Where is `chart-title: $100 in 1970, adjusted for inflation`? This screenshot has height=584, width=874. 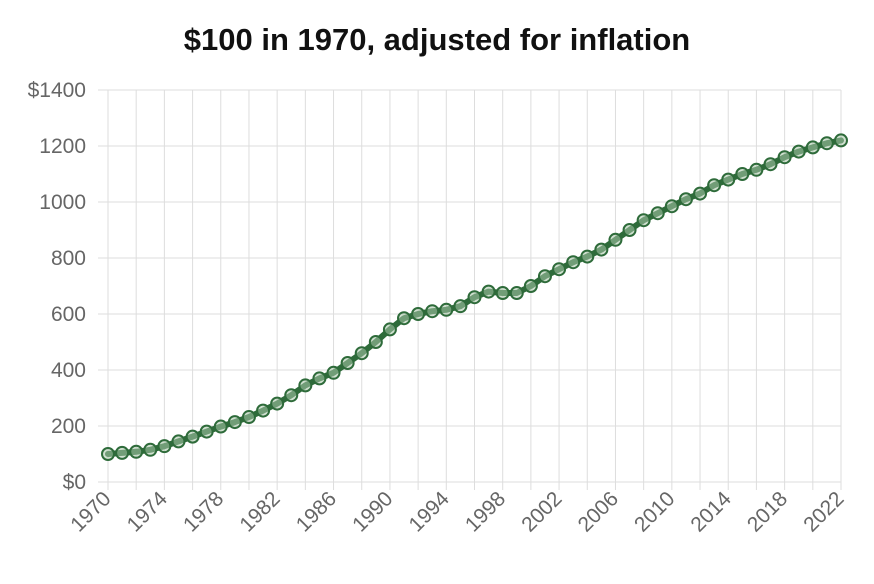
chart-title: $100 in 1970, adjusted for inflation is located at coordinates (437, 39).